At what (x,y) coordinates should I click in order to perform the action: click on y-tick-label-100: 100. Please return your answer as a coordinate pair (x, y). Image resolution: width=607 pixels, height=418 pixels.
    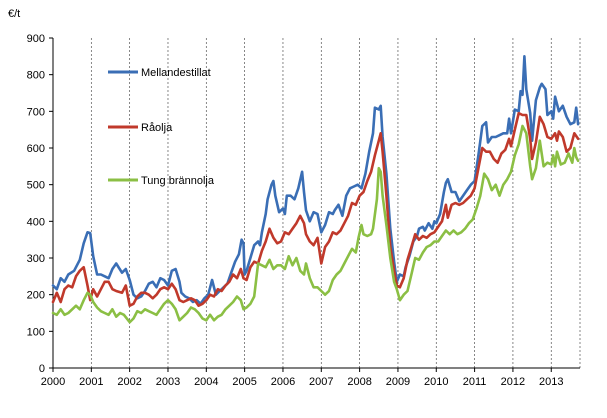
    Looking at the image, I should click on (36, 332).